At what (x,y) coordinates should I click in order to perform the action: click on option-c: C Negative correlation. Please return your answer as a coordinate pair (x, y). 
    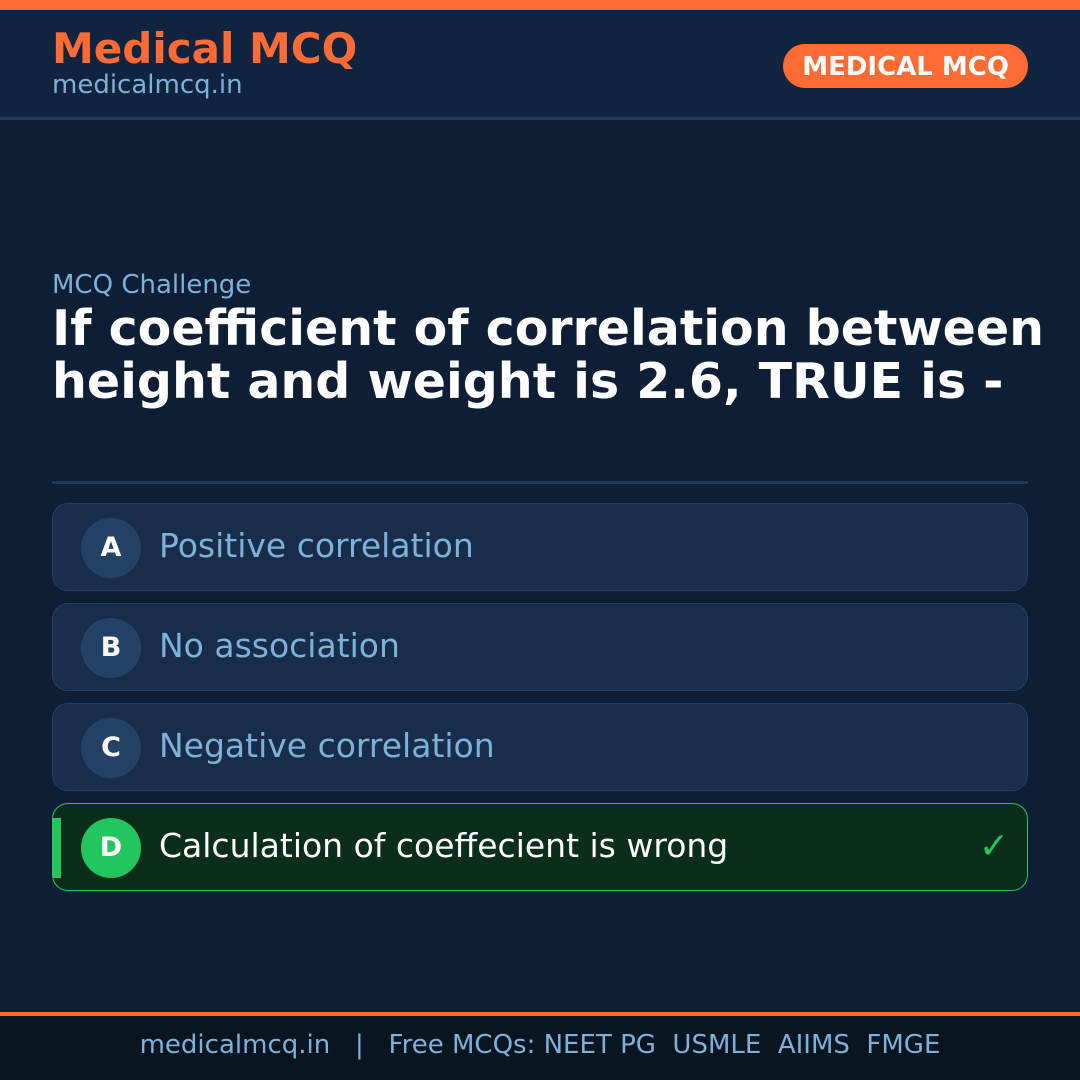
    Looking at the image, I should click on (540, 747).